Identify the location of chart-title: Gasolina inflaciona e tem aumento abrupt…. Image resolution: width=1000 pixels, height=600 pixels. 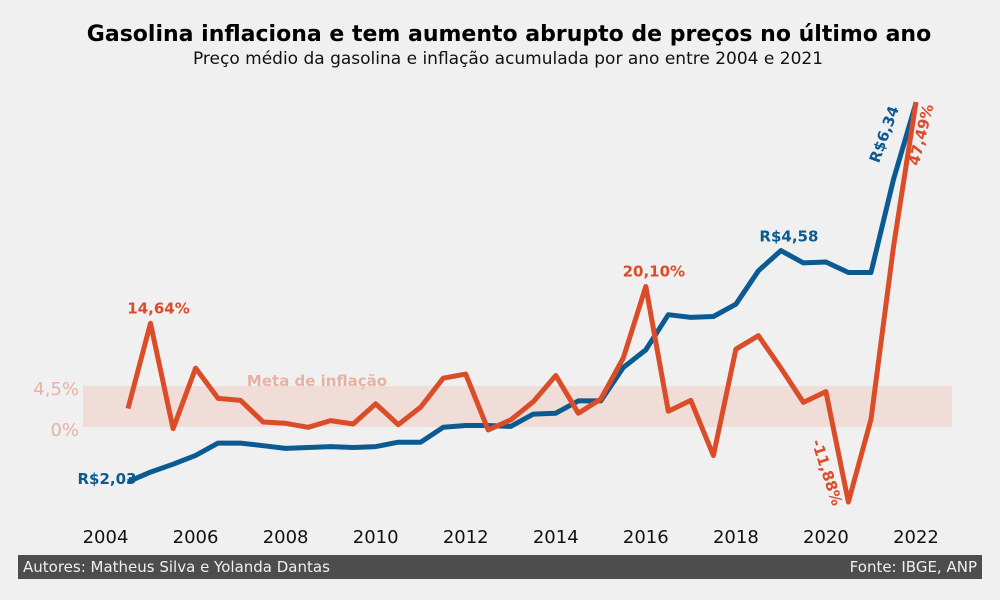
(509, 34).